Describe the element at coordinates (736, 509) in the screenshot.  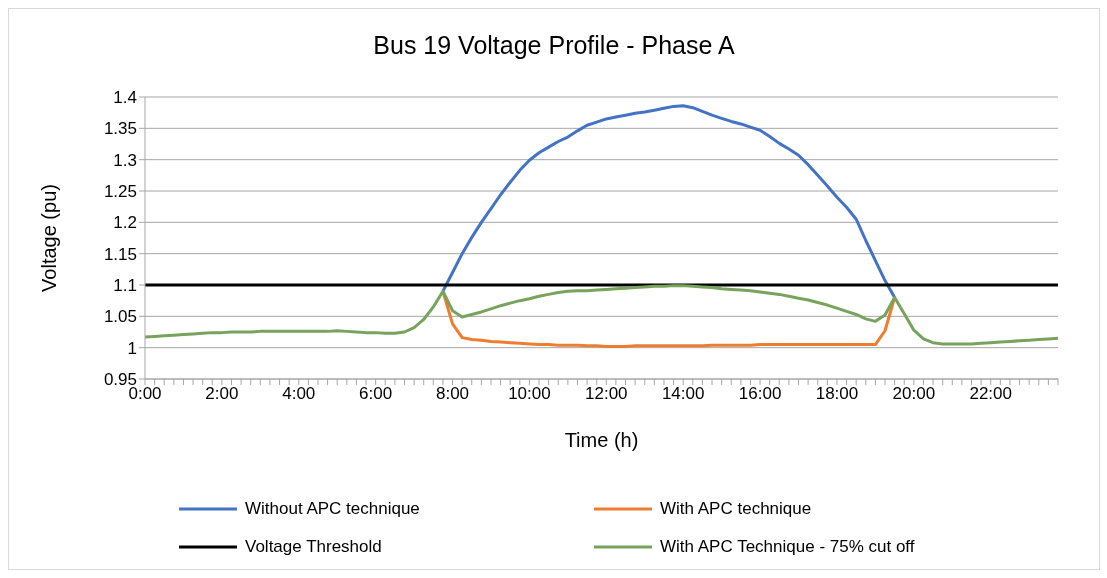
I see `legend-label: With APC technique` at that location.